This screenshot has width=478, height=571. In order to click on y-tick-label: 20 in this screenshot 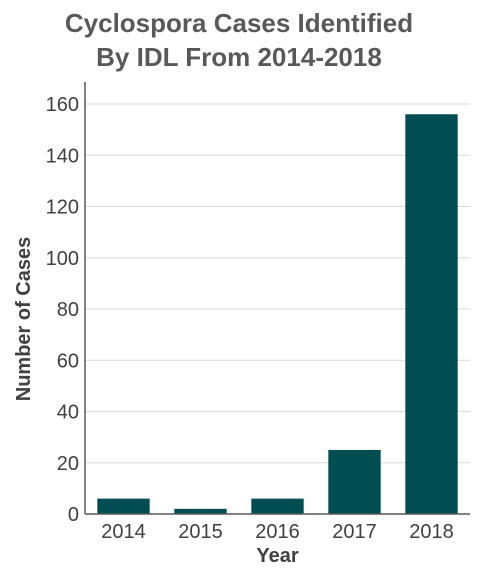, I will do `click(68, 464)`.